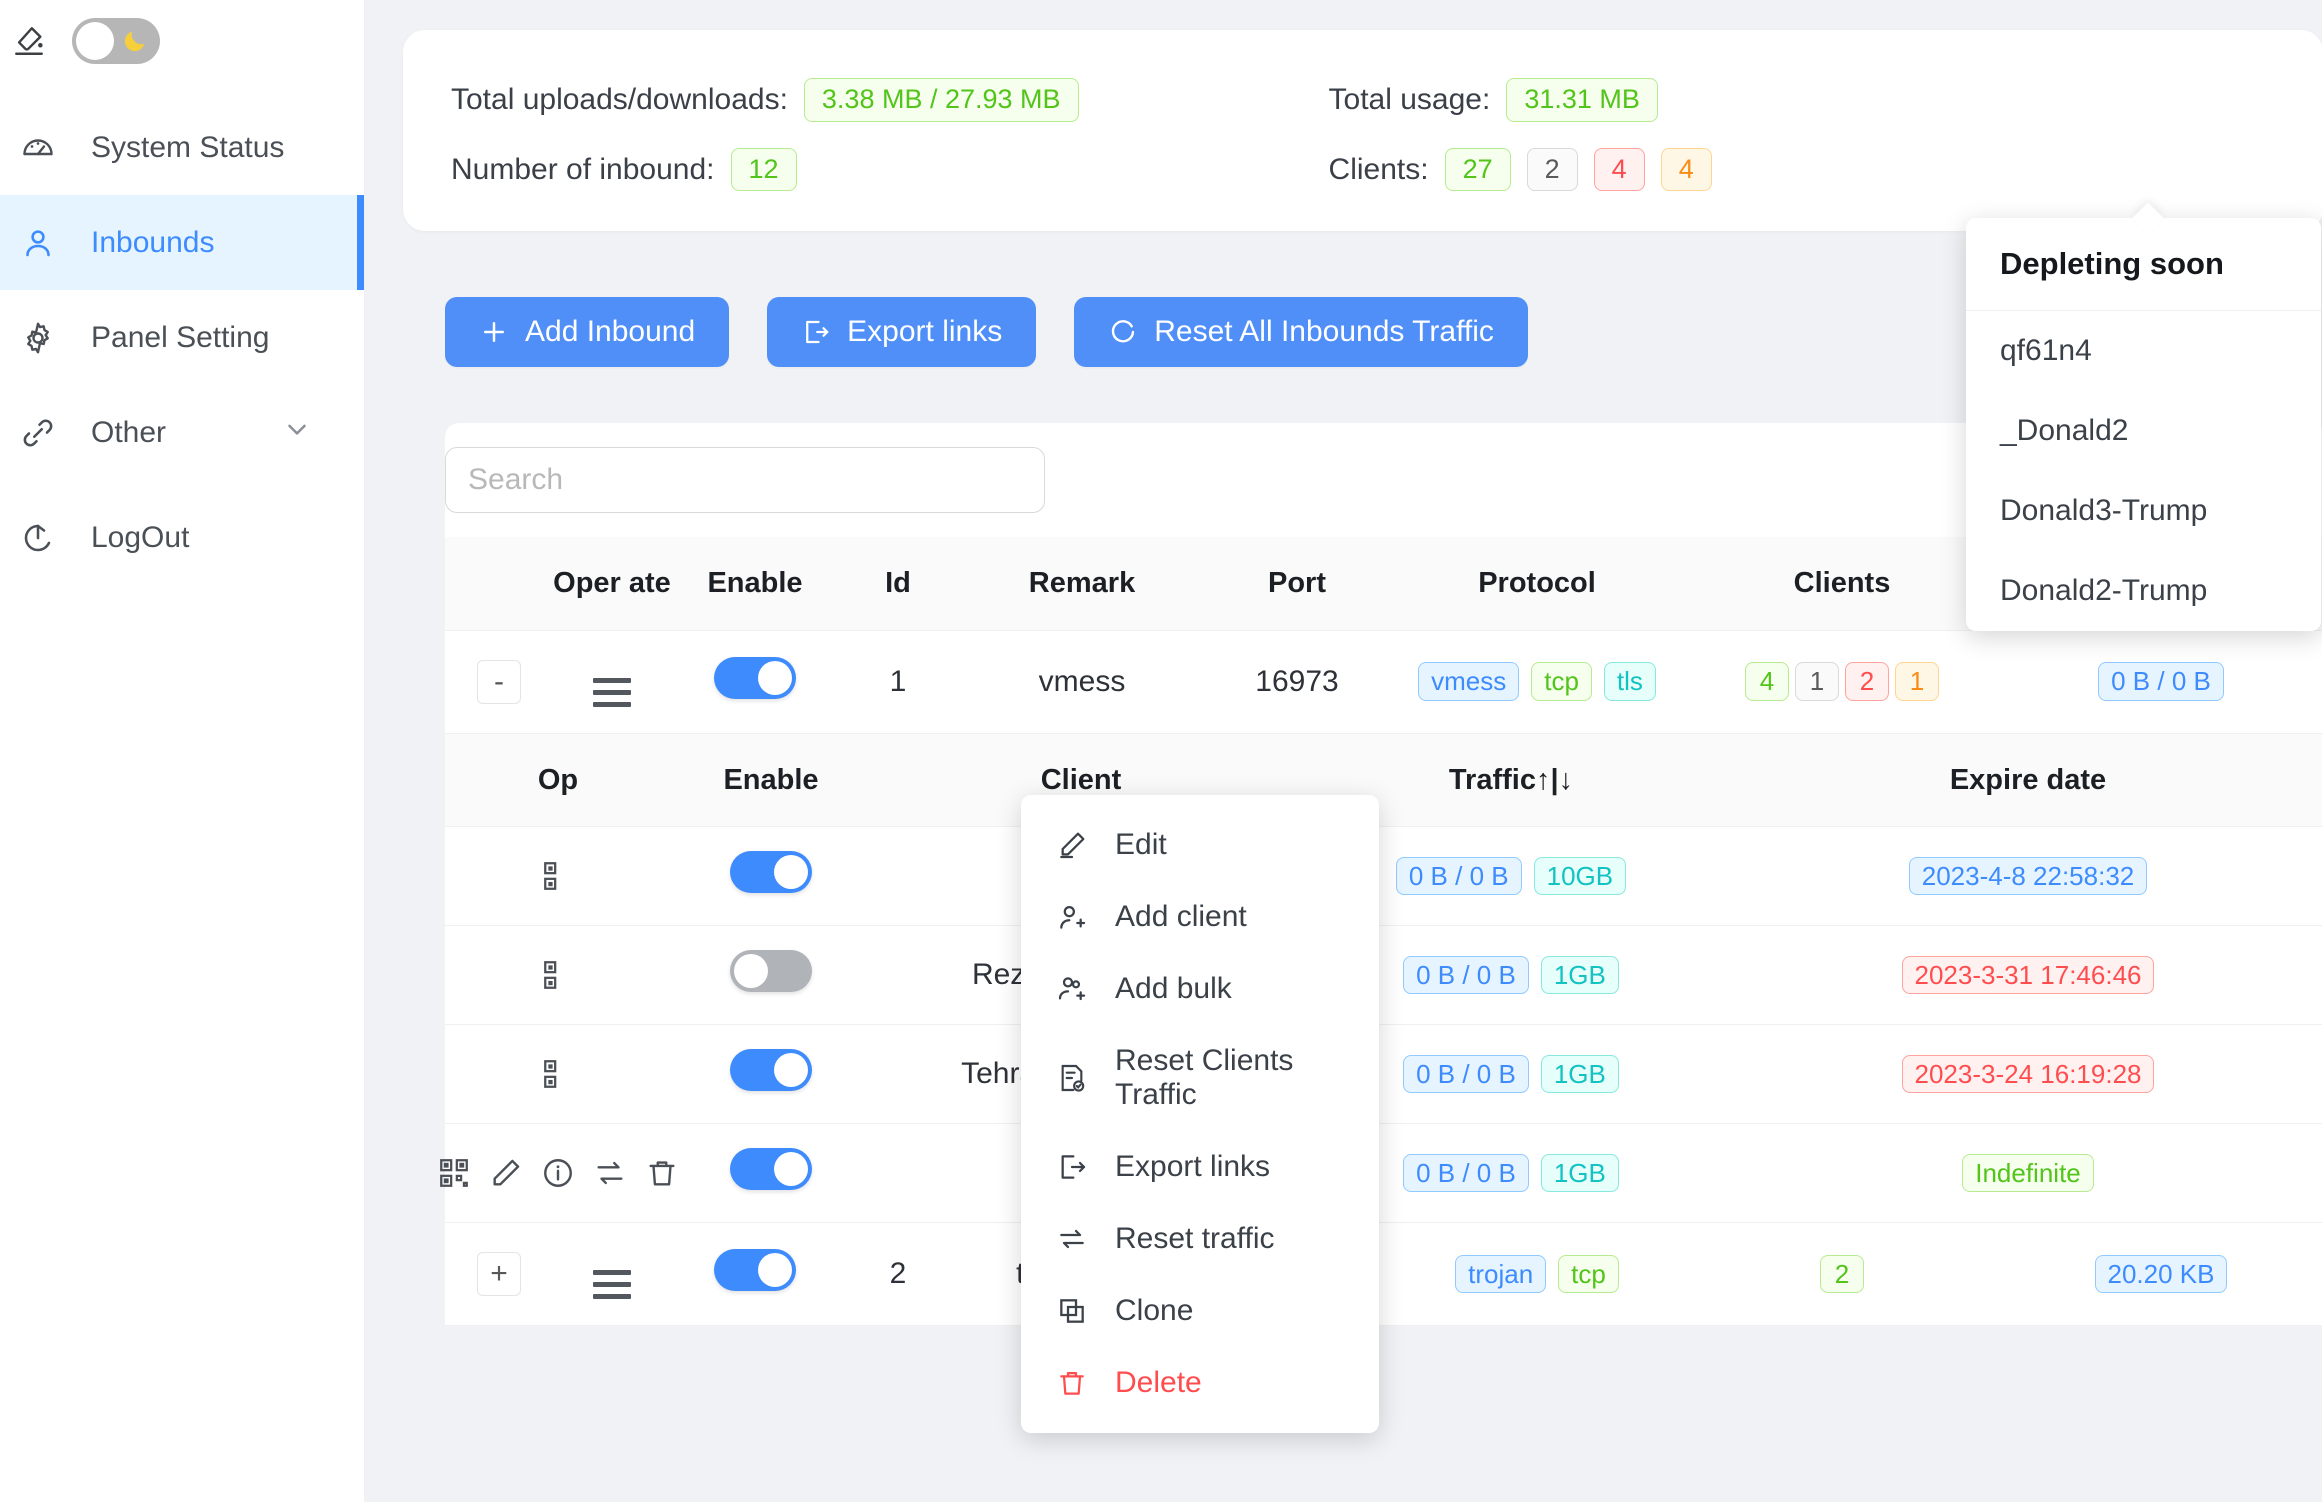  I want to click on info-icon, so click(558, 1173).